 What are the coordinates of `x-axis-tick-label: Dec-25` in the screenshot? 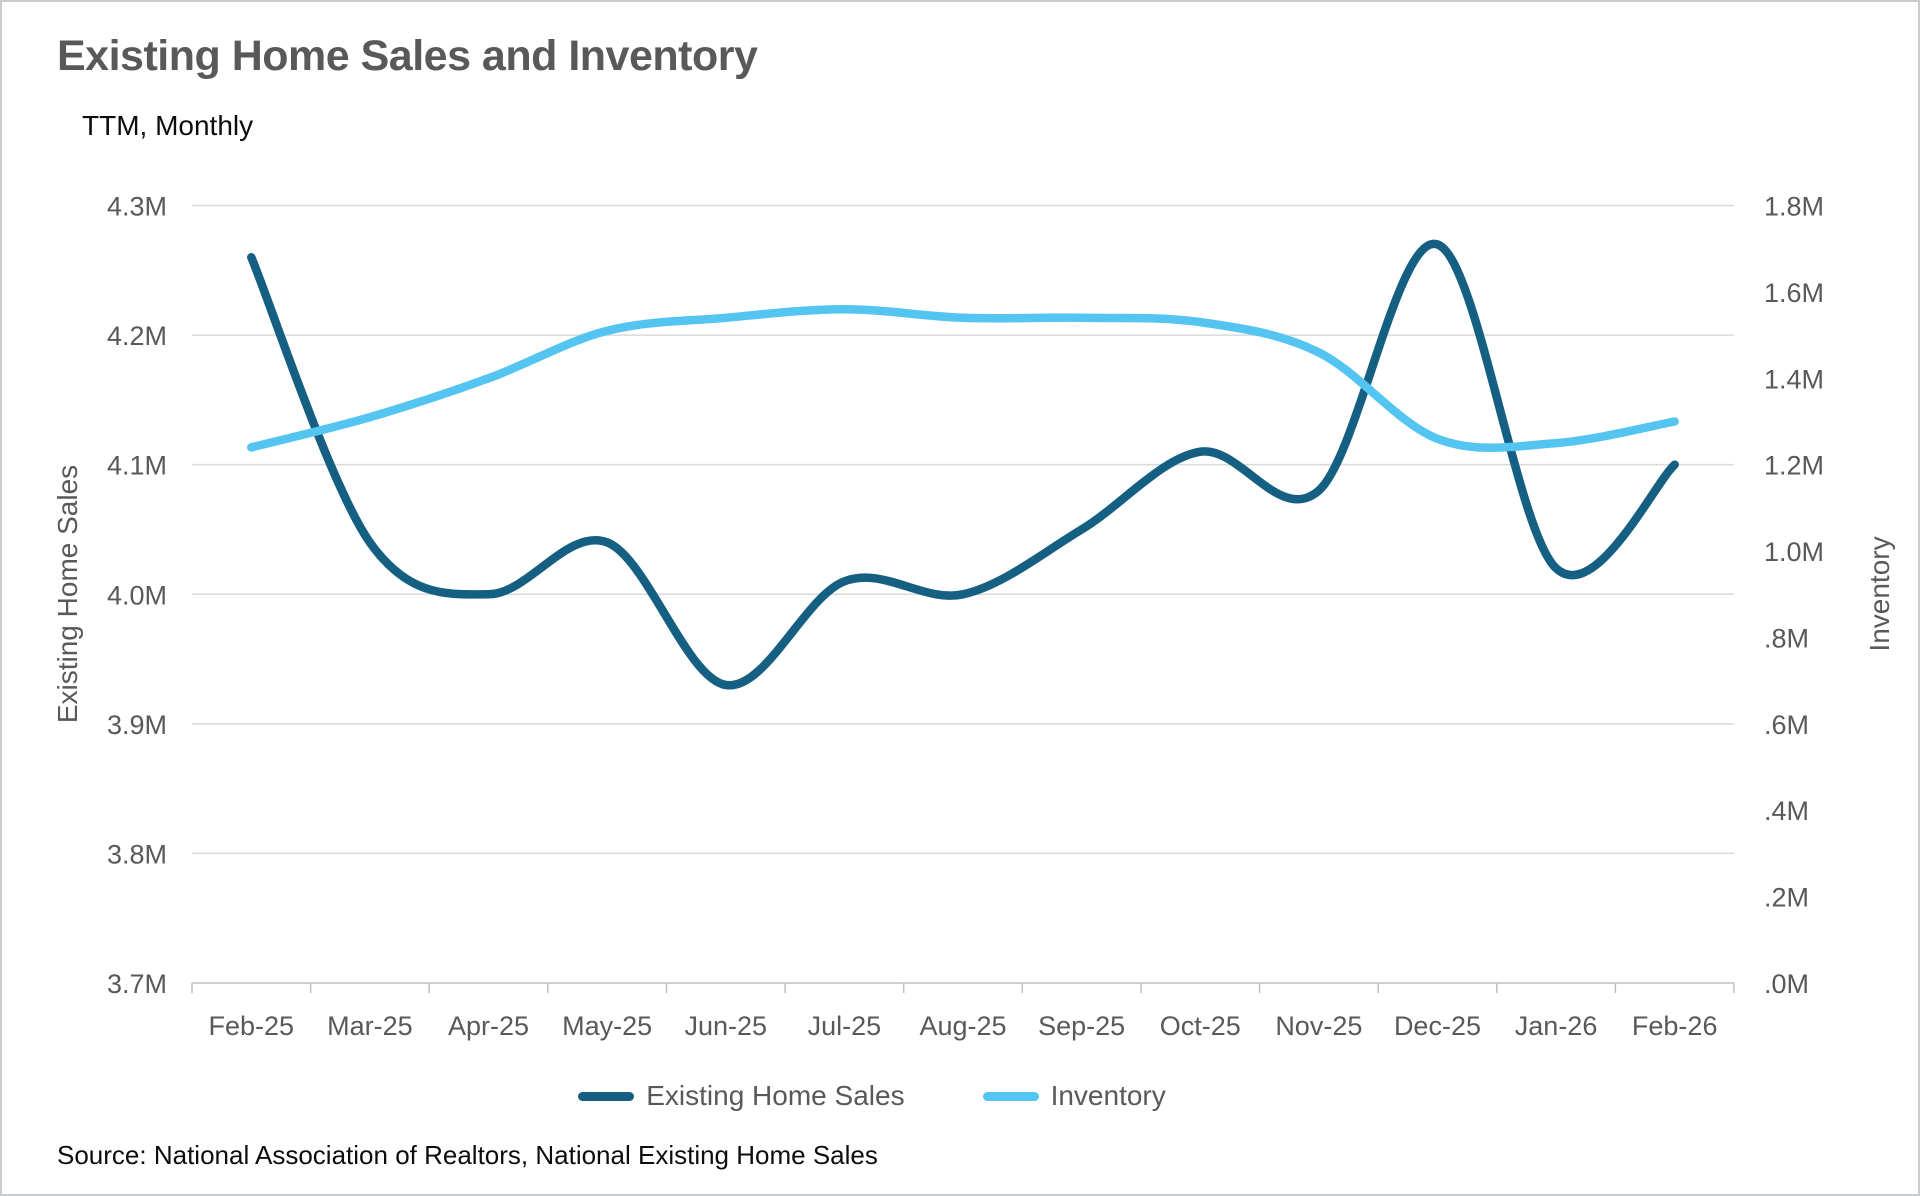 It's located at (1437, 1026).